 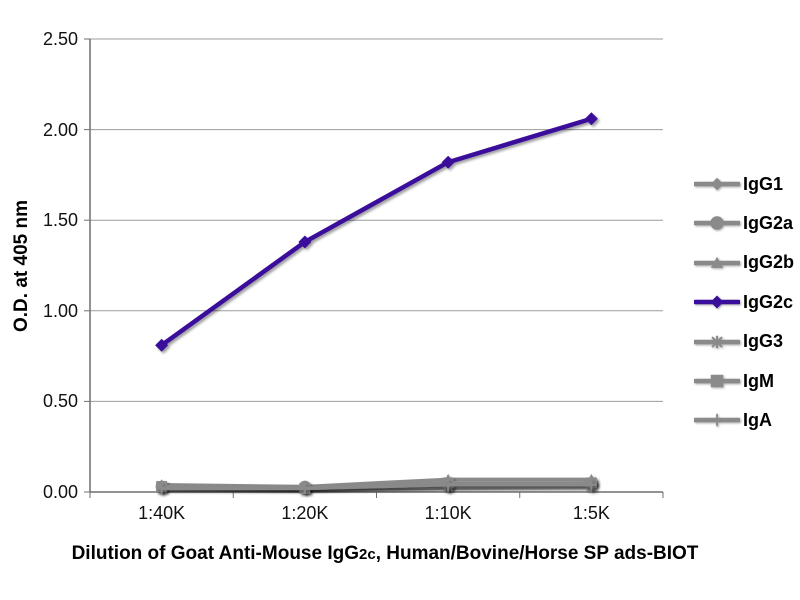 What do you see at coordinates (768, 222) in the screenshot?
I see `legend-label: IgG2a` at bounding box center [768, 222].